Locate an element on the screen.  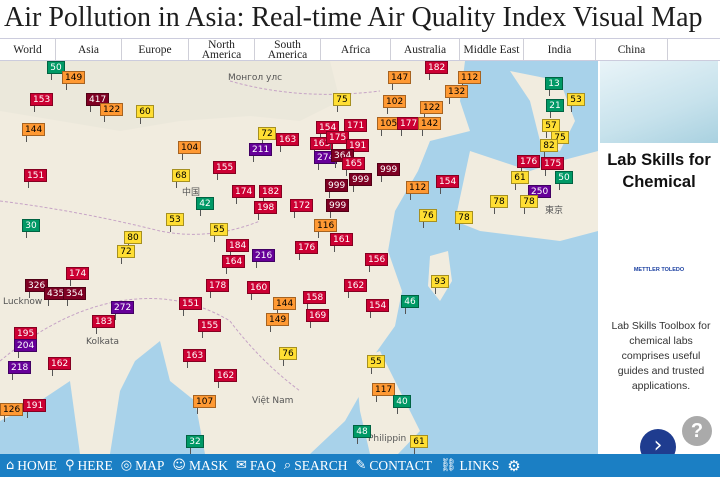
aqi-station-badge: 80 is located at coordinates (133, 240).